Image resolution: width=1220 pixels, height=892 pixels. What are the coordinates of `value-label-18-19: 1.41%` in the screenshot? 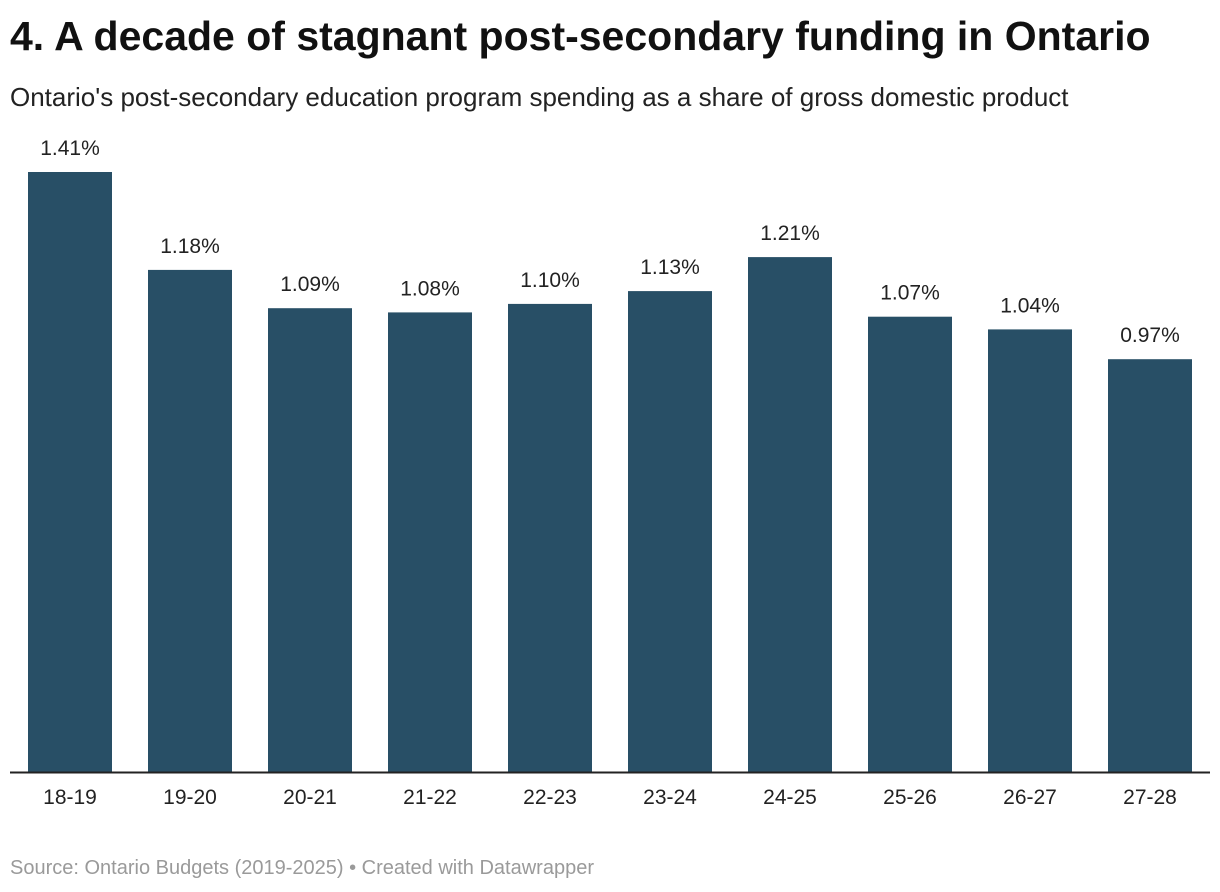 It's located at (70, 148).